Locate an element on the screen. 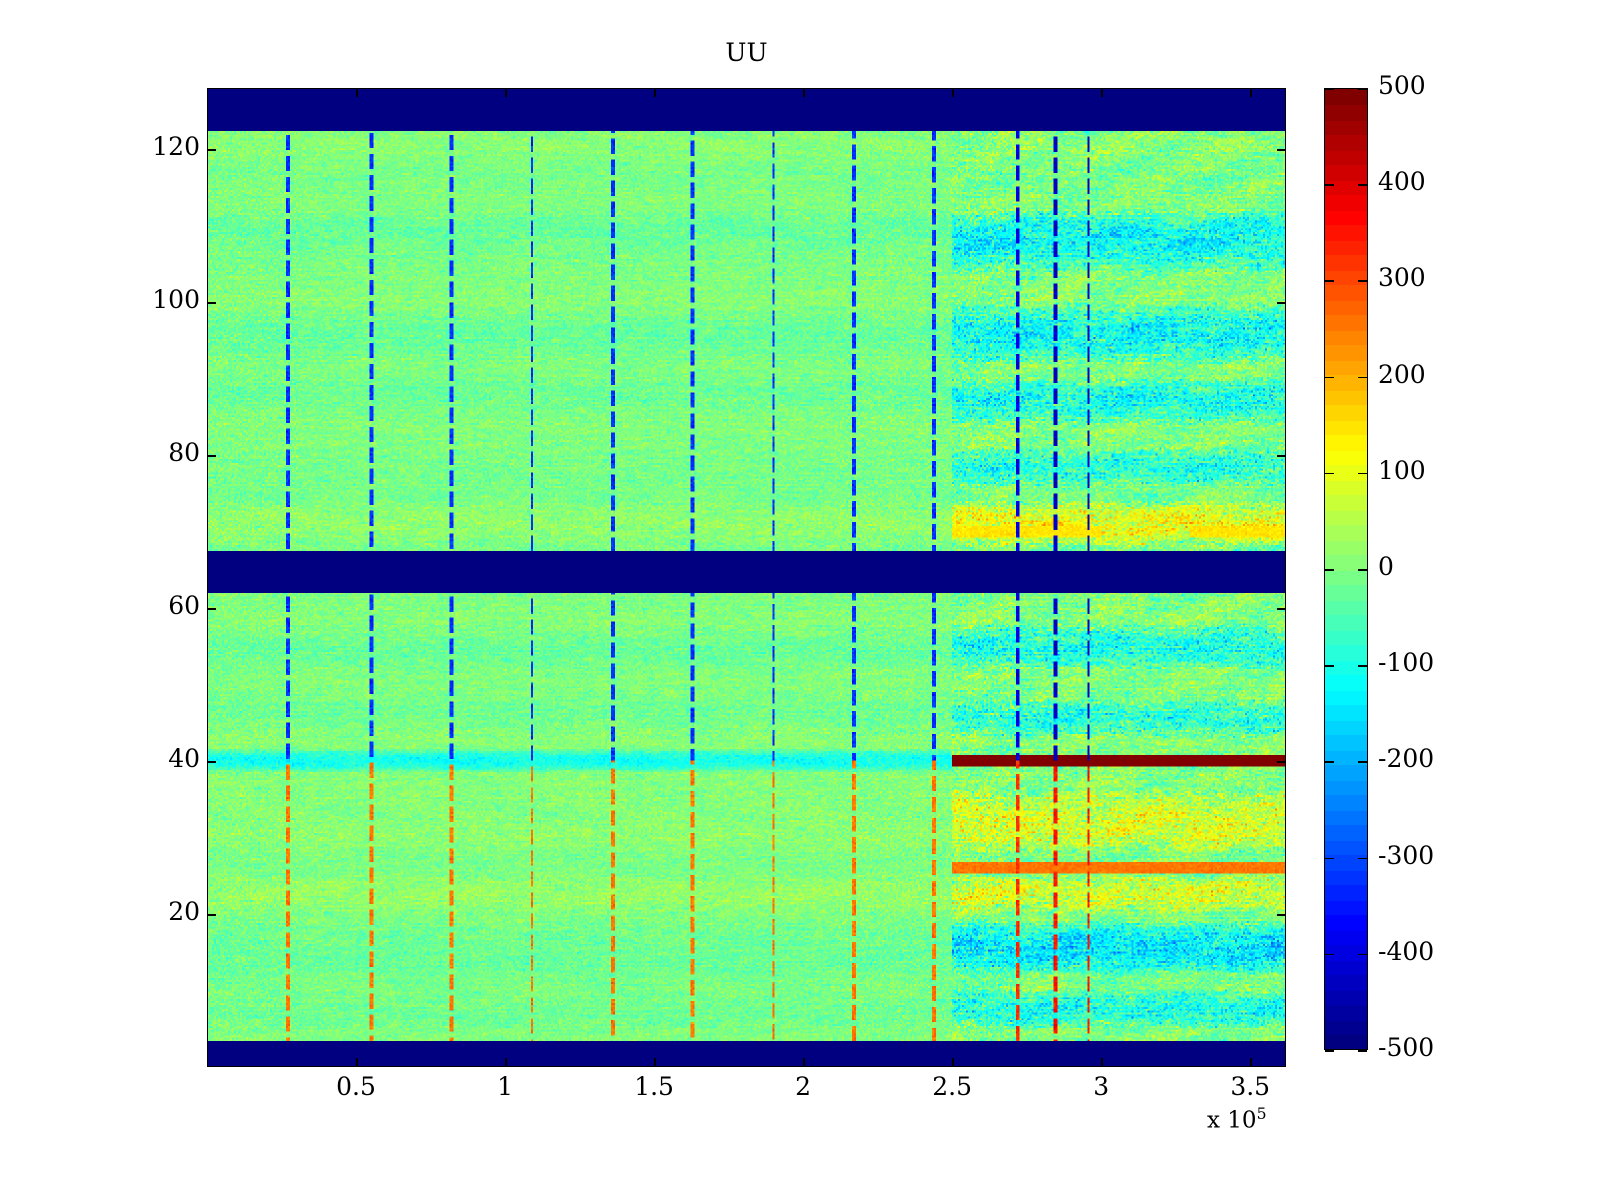  x-tick-label-1: 1 is located at coordinates (505, 1086).